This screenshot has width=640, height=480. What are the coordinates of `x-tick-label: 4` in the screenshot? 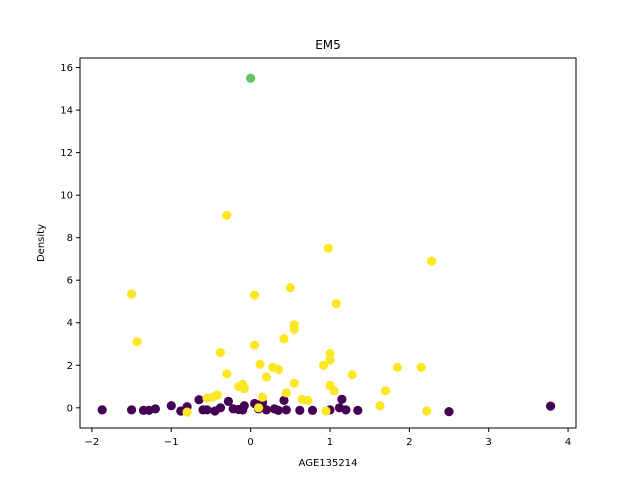 It's located at (568, 442).